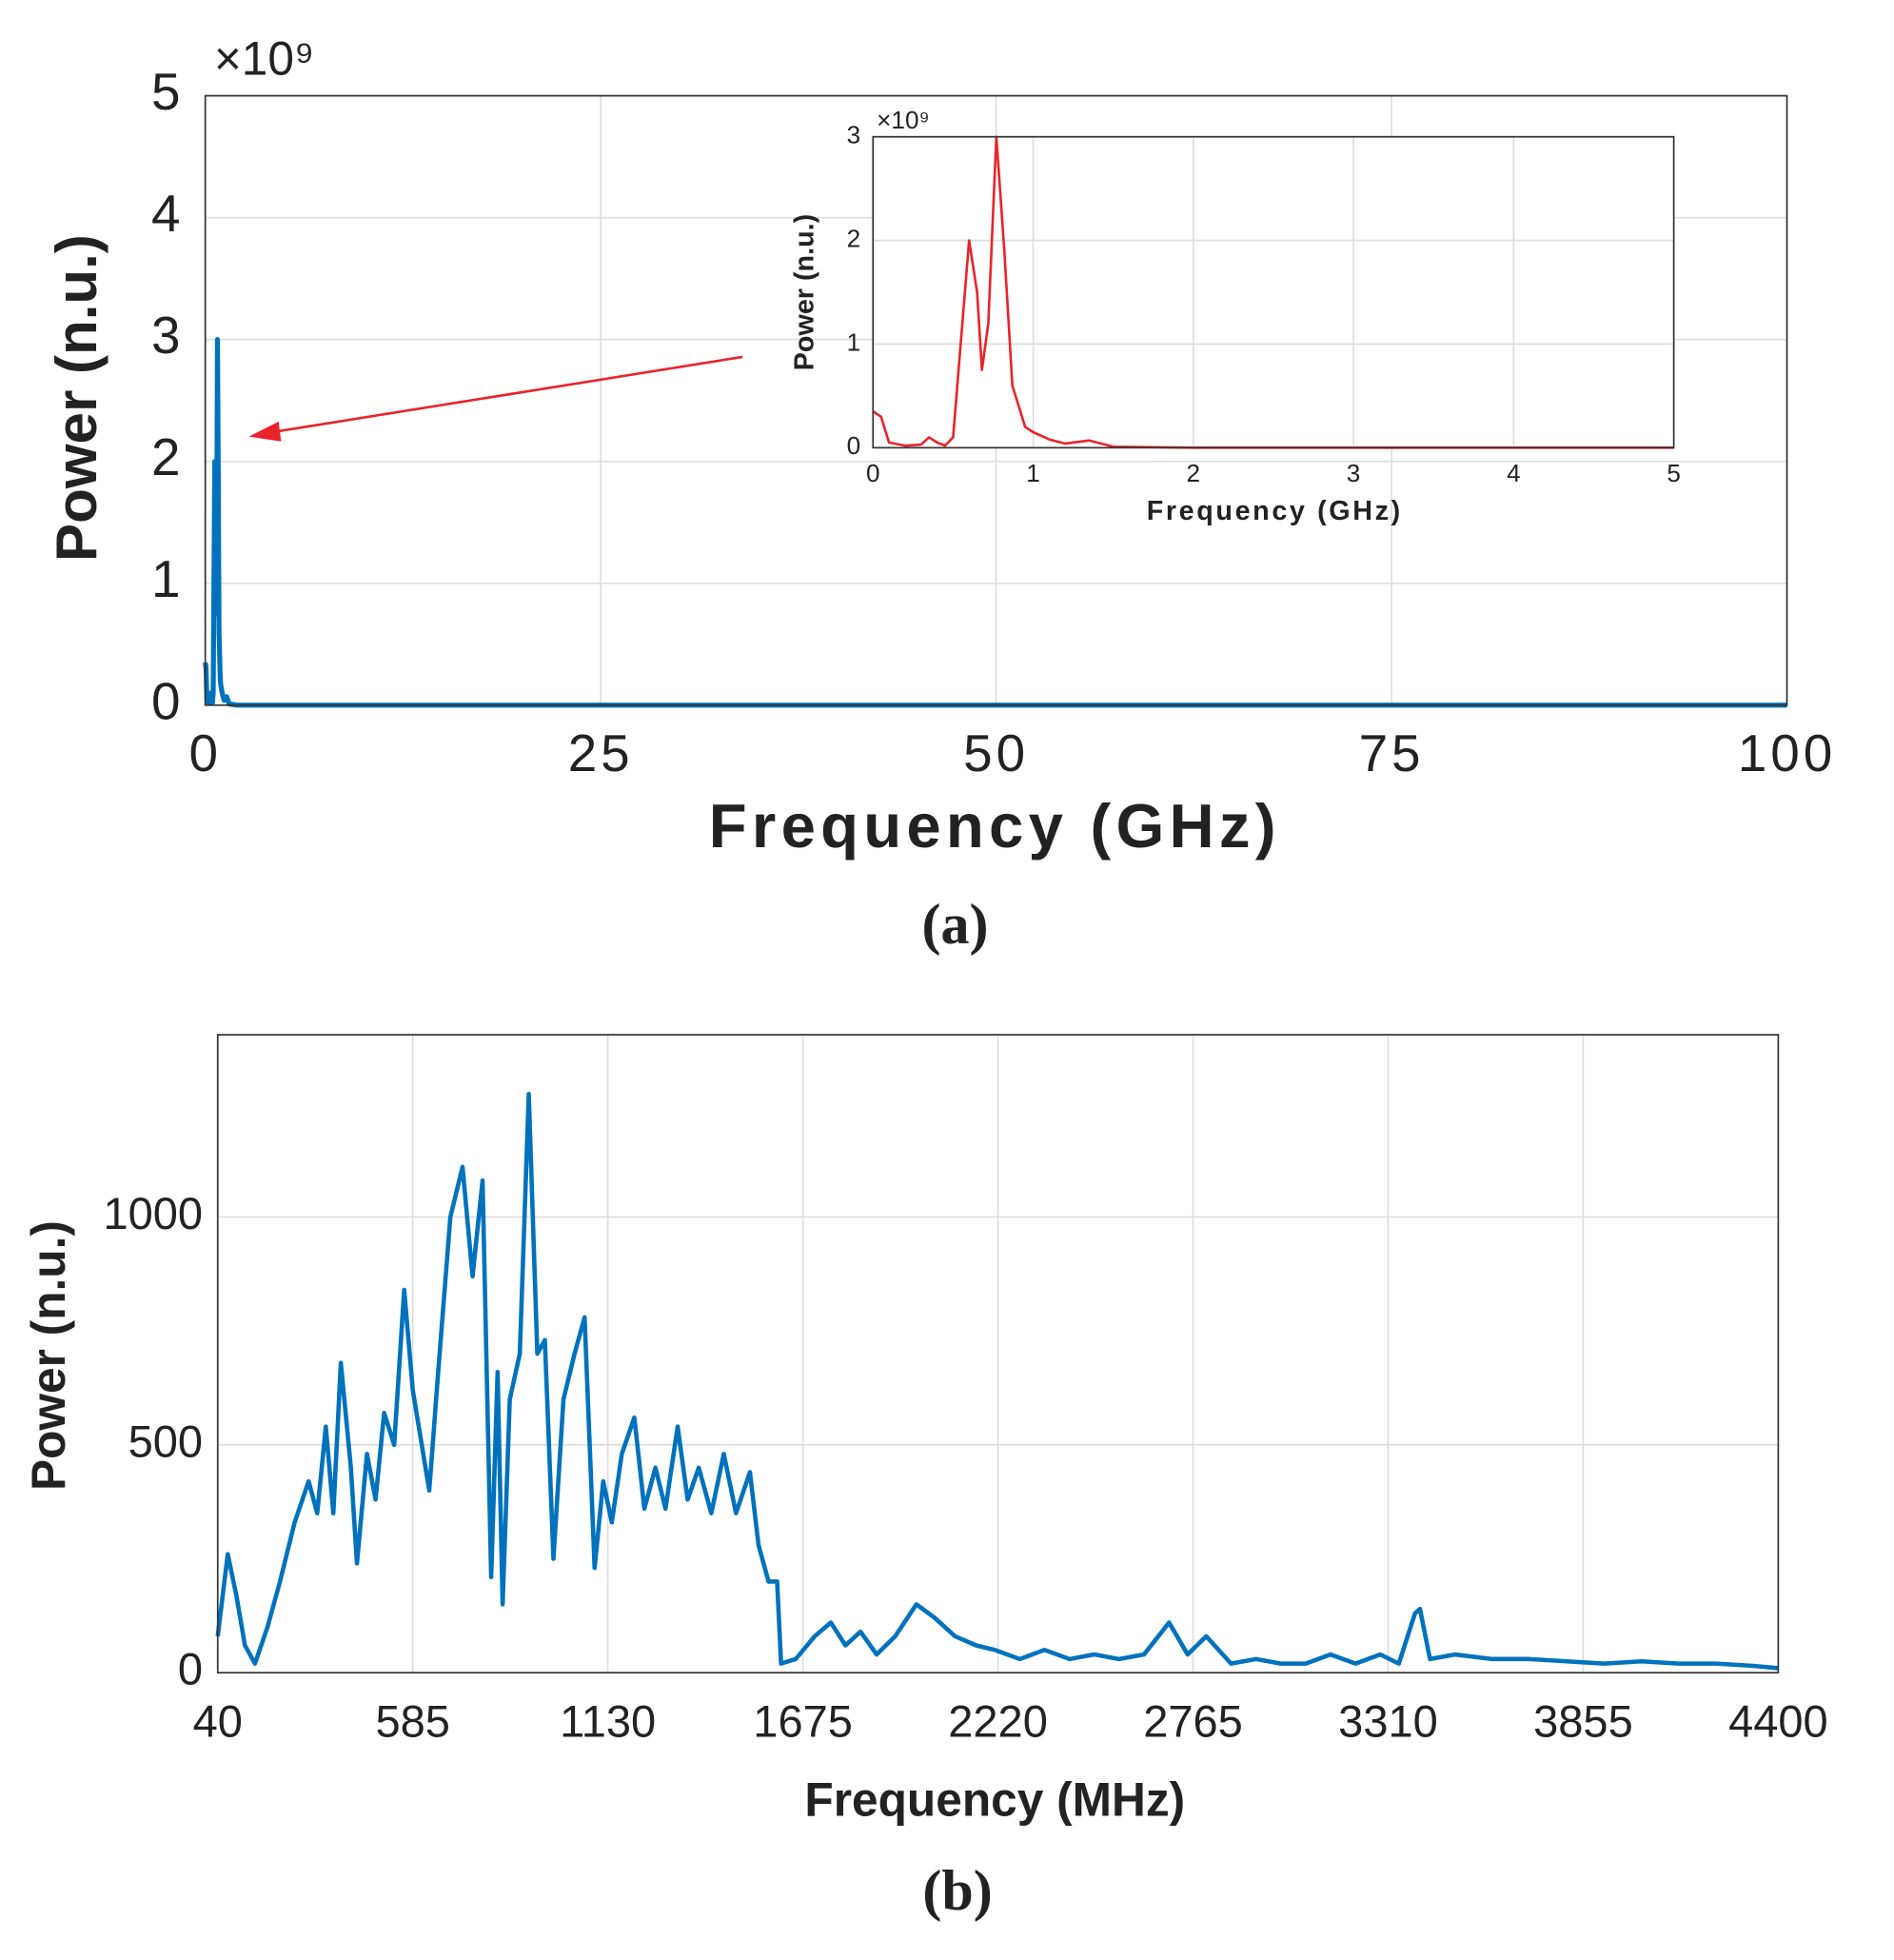  I want to click on x-tick-label: 4, so click(1514, 473).